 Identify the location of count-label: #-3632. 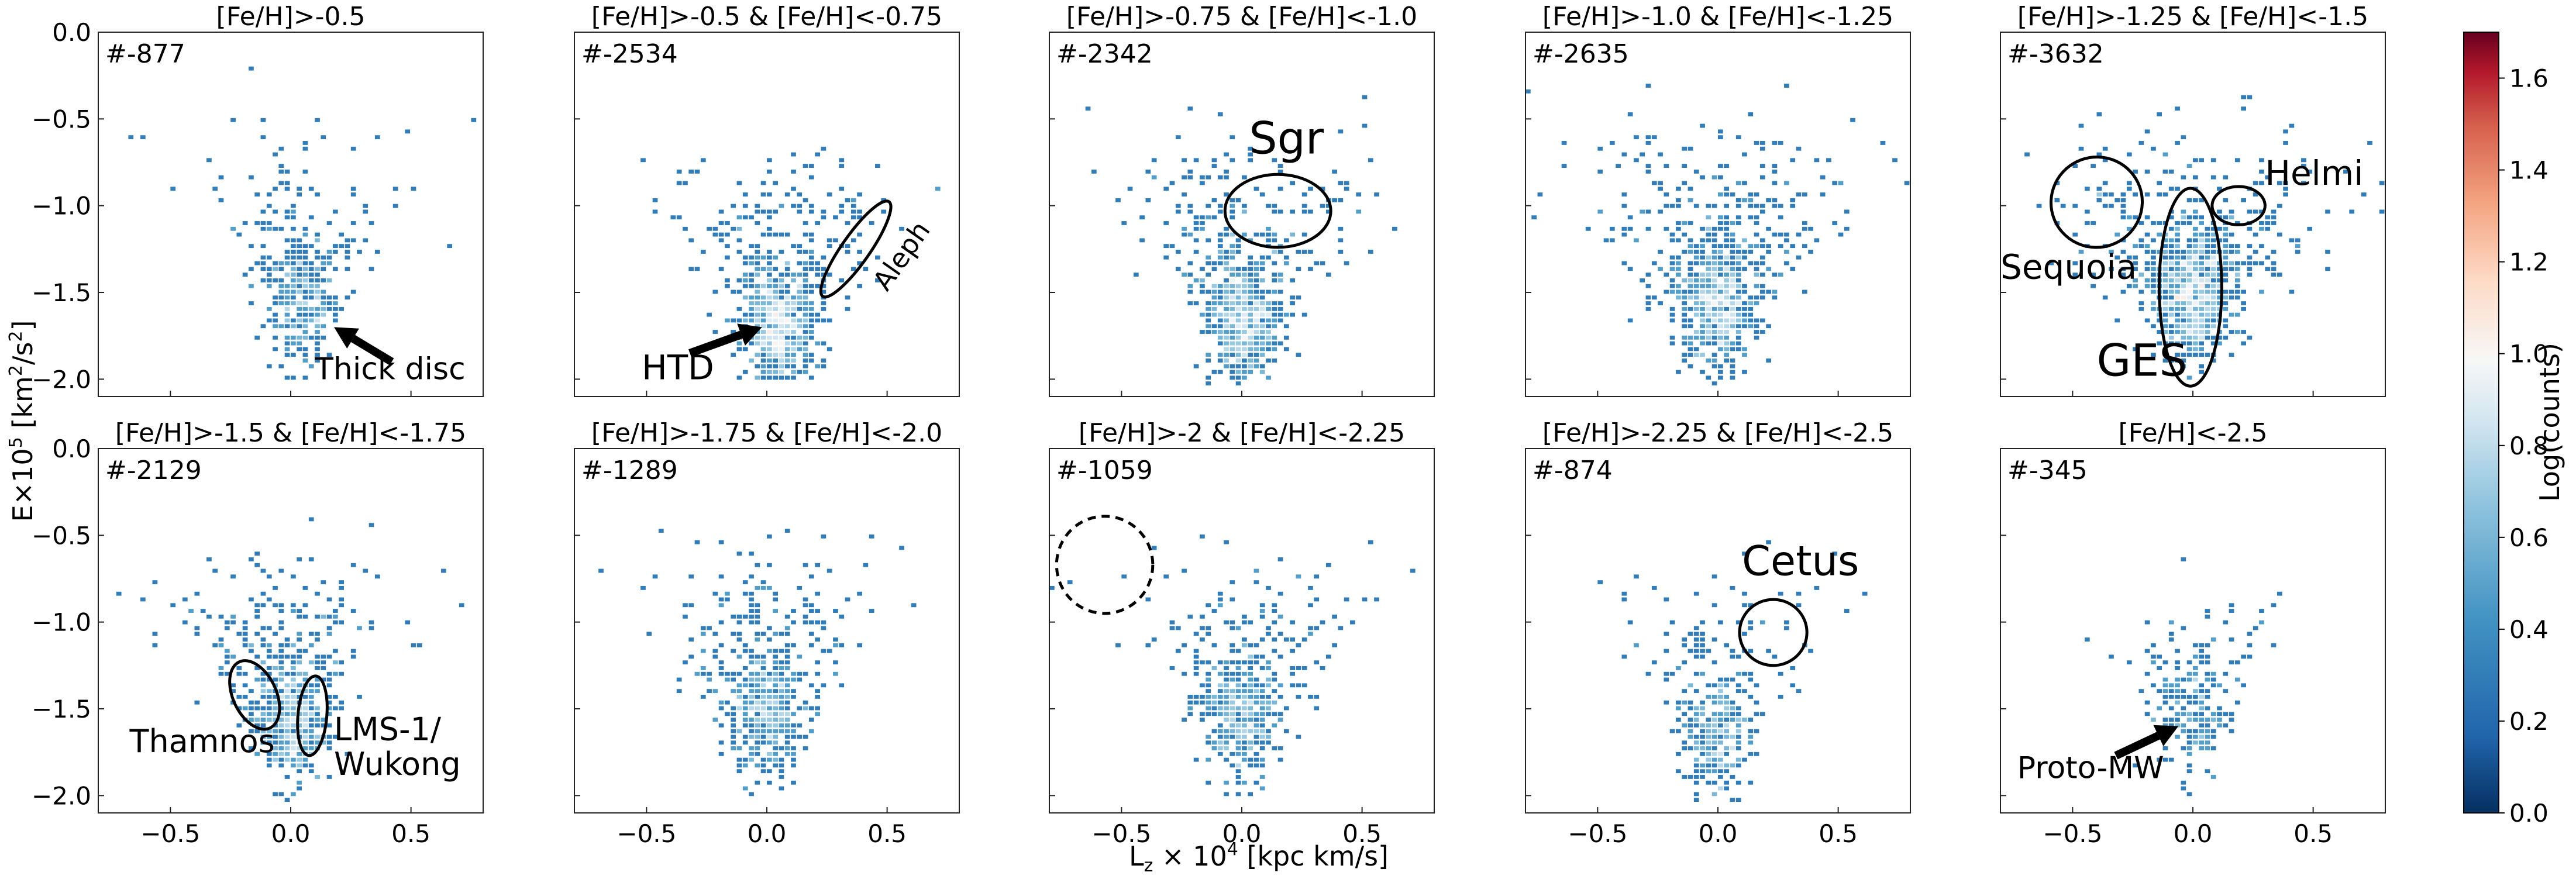
(2055, 54).